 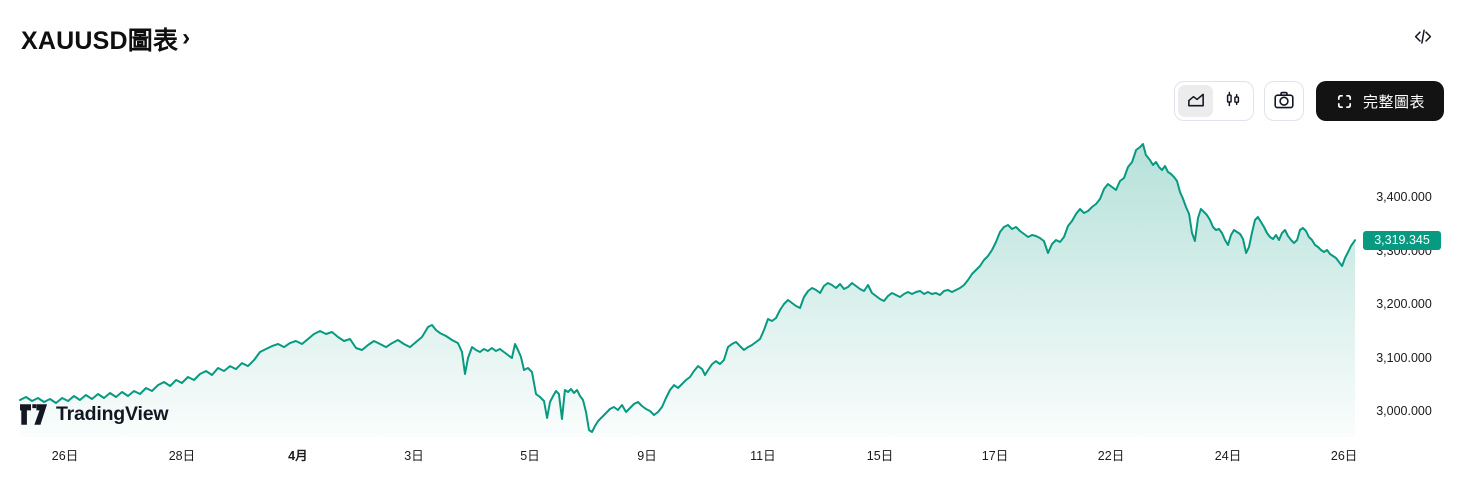 What do you see at coordinates (1393, 102) in the screenshot?
I see `full-chart-button-label: 完整圖表` at bounding box center [1393, 102].